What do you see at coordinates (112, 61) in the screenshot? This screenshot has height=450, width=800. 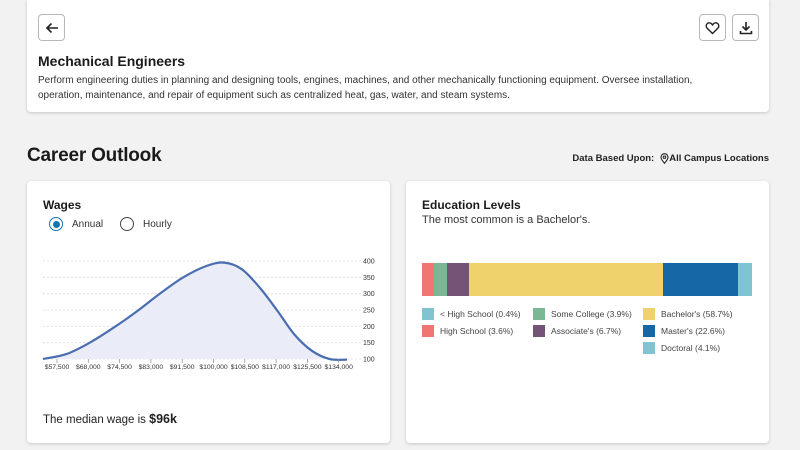 I see `occupation-title: Mechanical Engineers` at bounding box center [112, 61].